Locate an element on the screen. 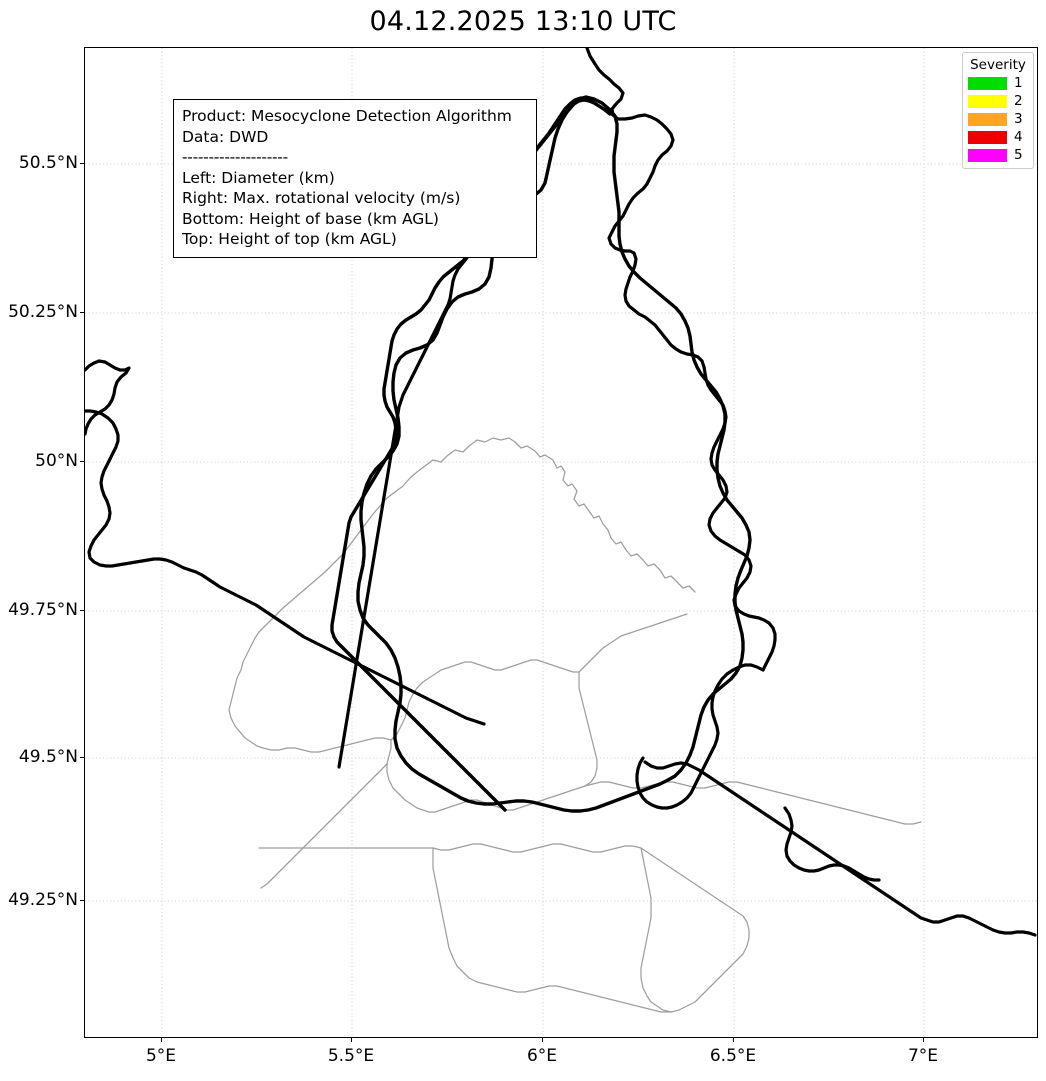  y-tick-label-50: 50°N is located at coordinates (56, 461).